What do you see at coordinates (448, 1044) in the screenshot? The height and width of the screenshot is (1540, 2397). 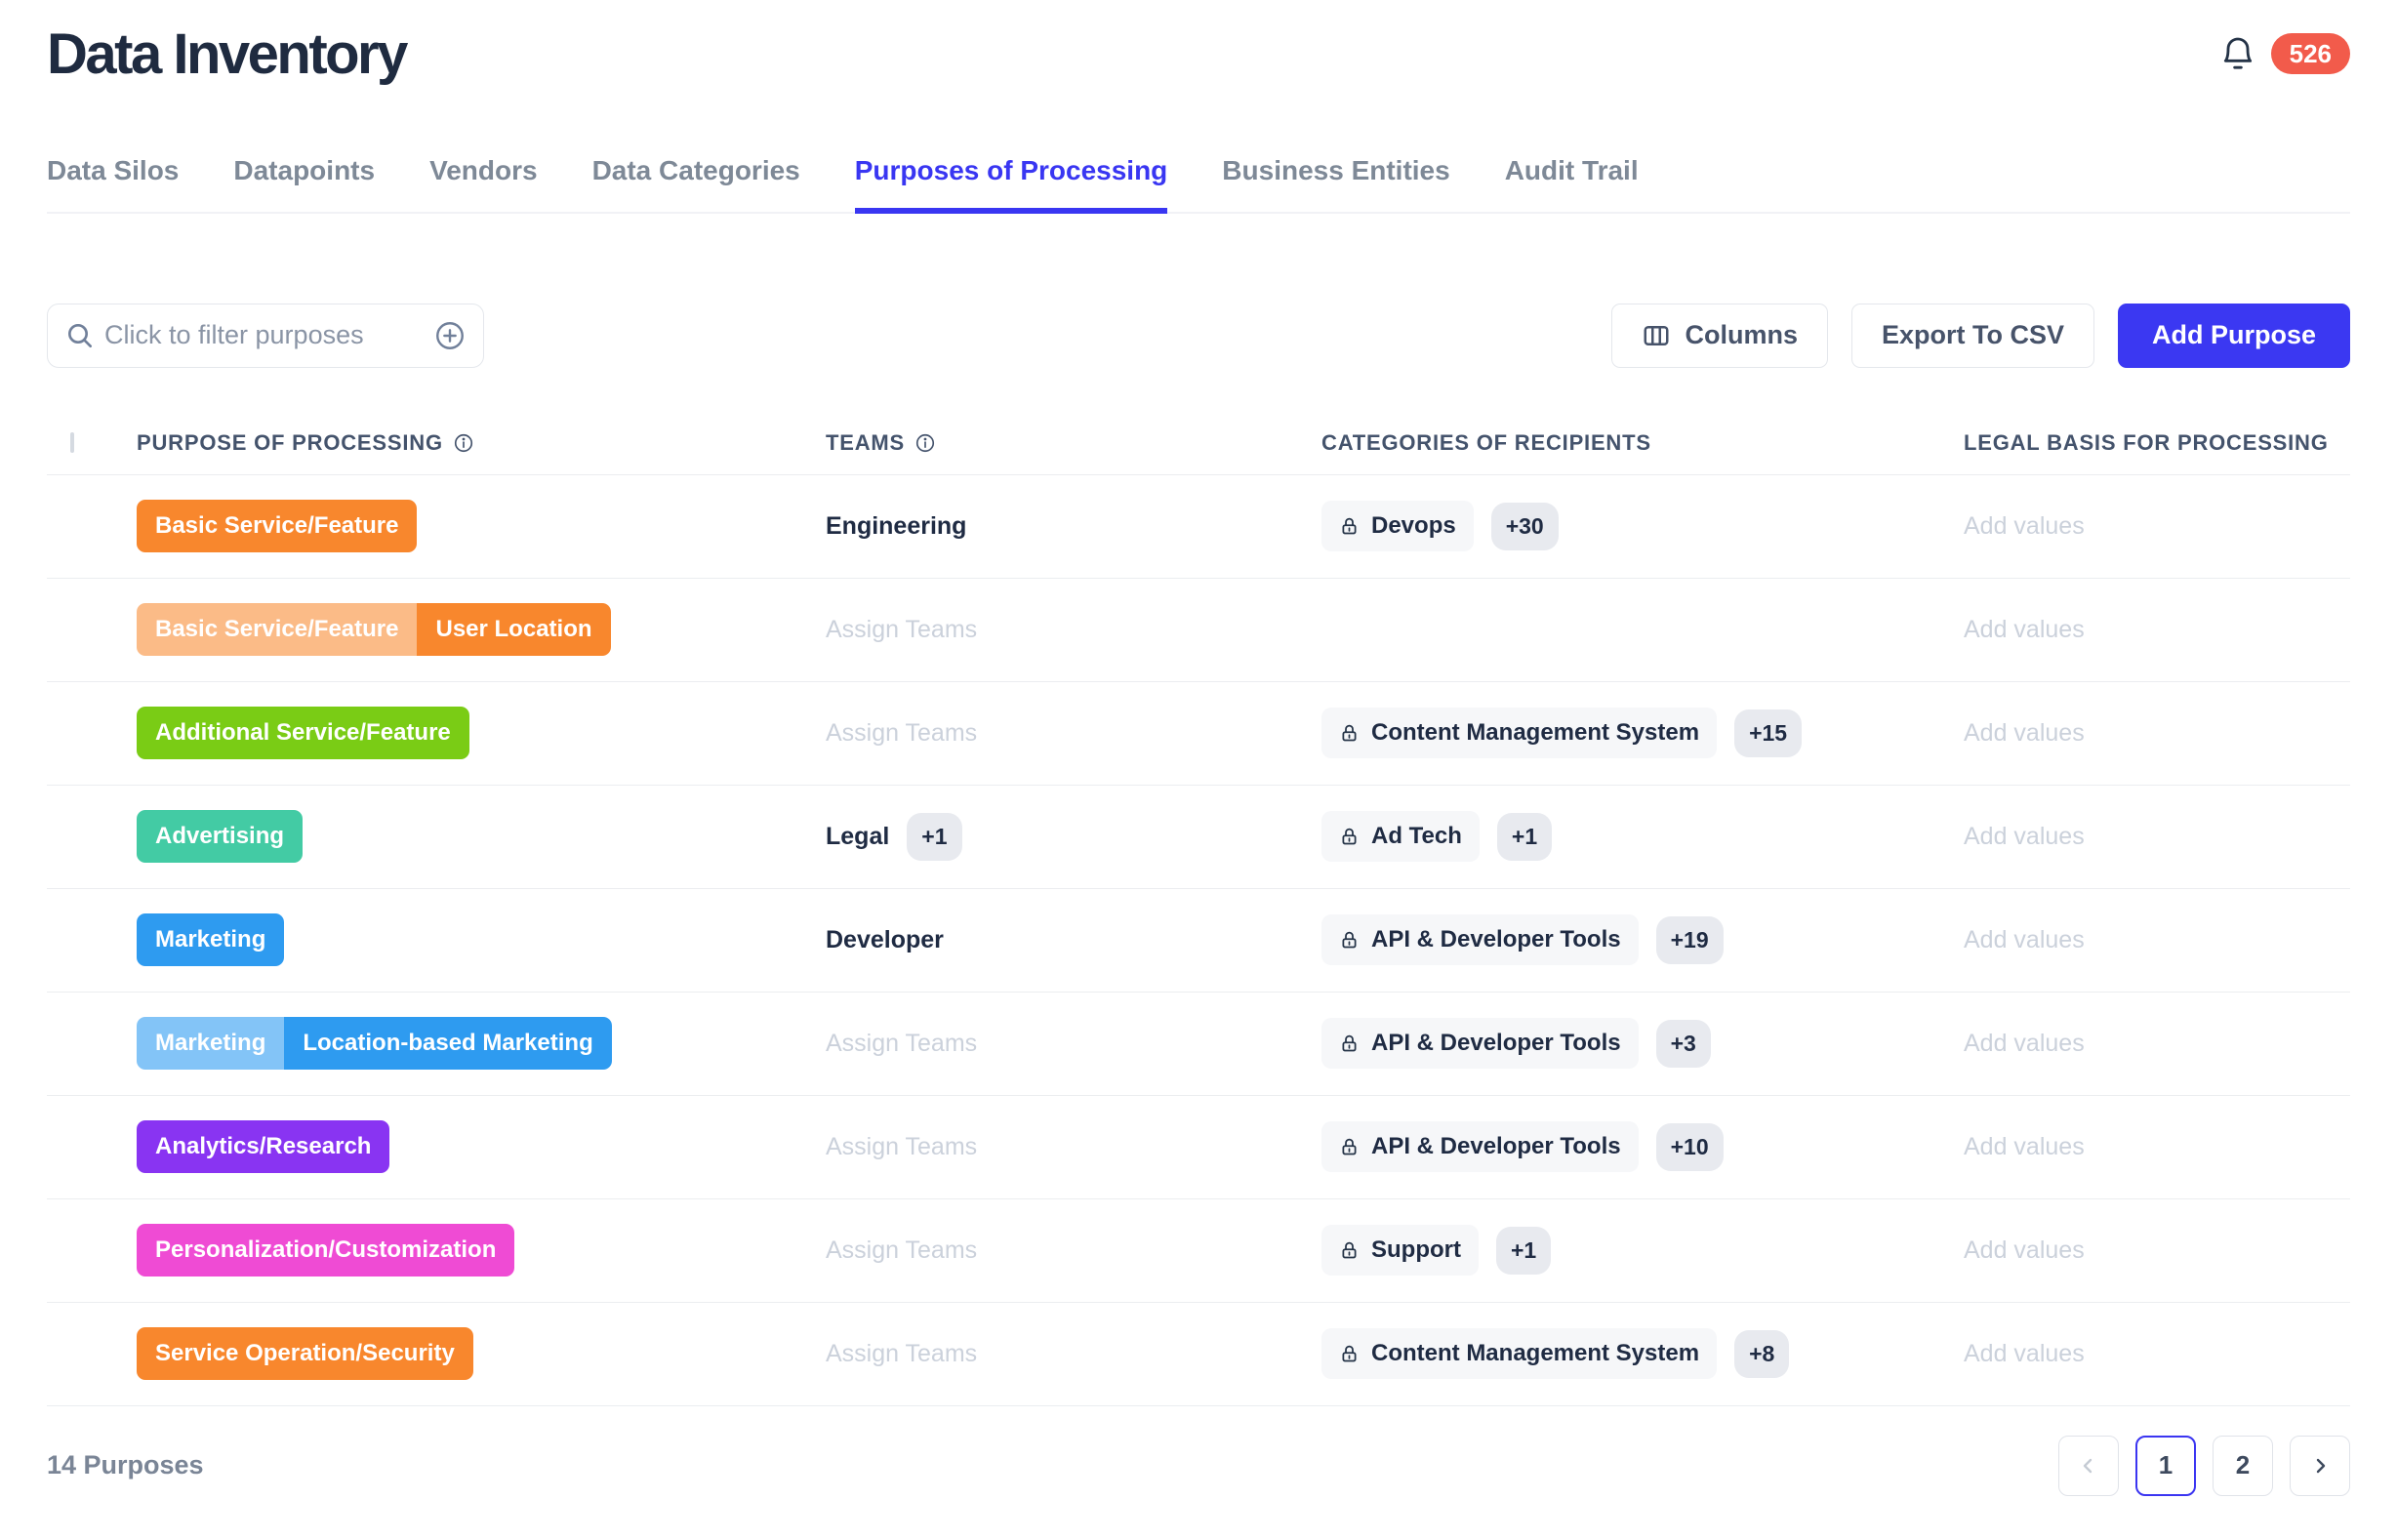 I see `purpose-tag-location-based-marketing: Location-based Marketing` at bounding box center [448, 1044].